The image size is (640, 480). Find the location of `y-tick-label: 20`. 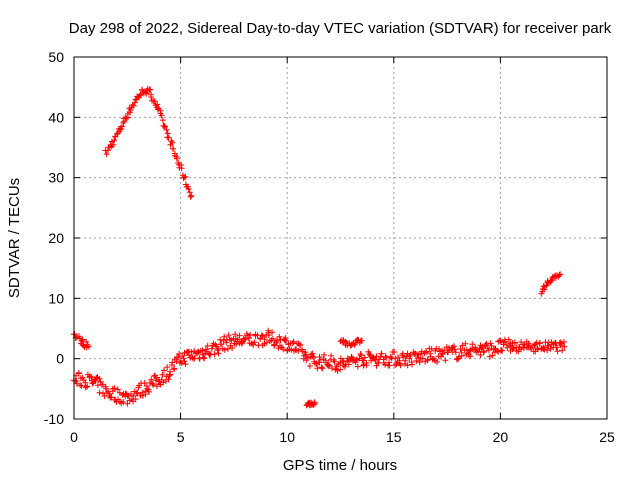

y-tick-label: 20 is located at coordinates (56, 238).